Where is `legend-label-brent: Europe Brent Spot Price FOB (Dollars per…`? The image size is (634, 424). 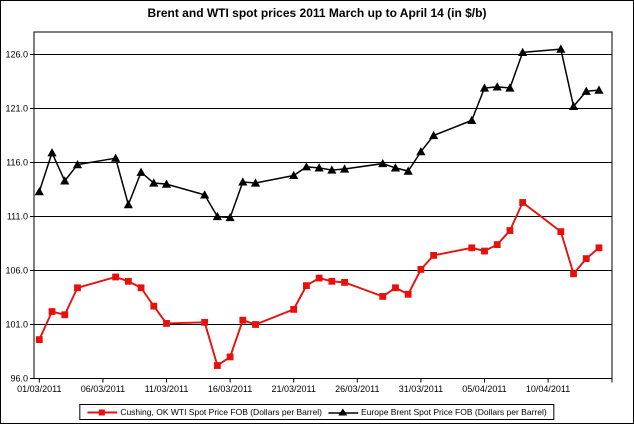
legend-label-brent: Europe Brent Spot Price FOB (Dollars per… is located at coordinates (454, 412).